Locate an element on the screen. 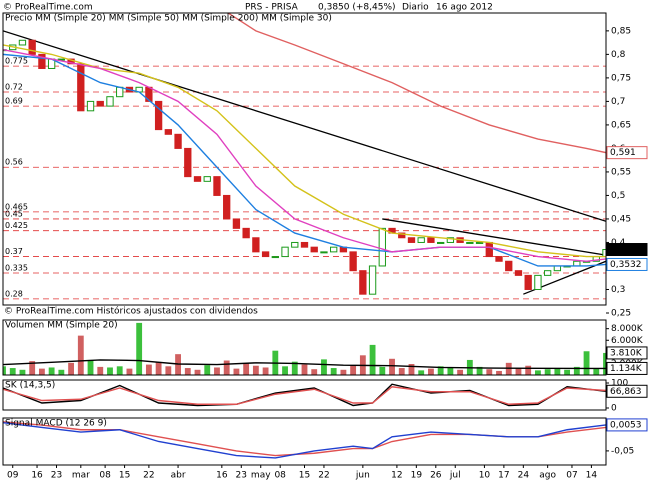 The height and width of the screenshot is (482, 650). x-tick-label: 15 is located at coordinates (304, 476).